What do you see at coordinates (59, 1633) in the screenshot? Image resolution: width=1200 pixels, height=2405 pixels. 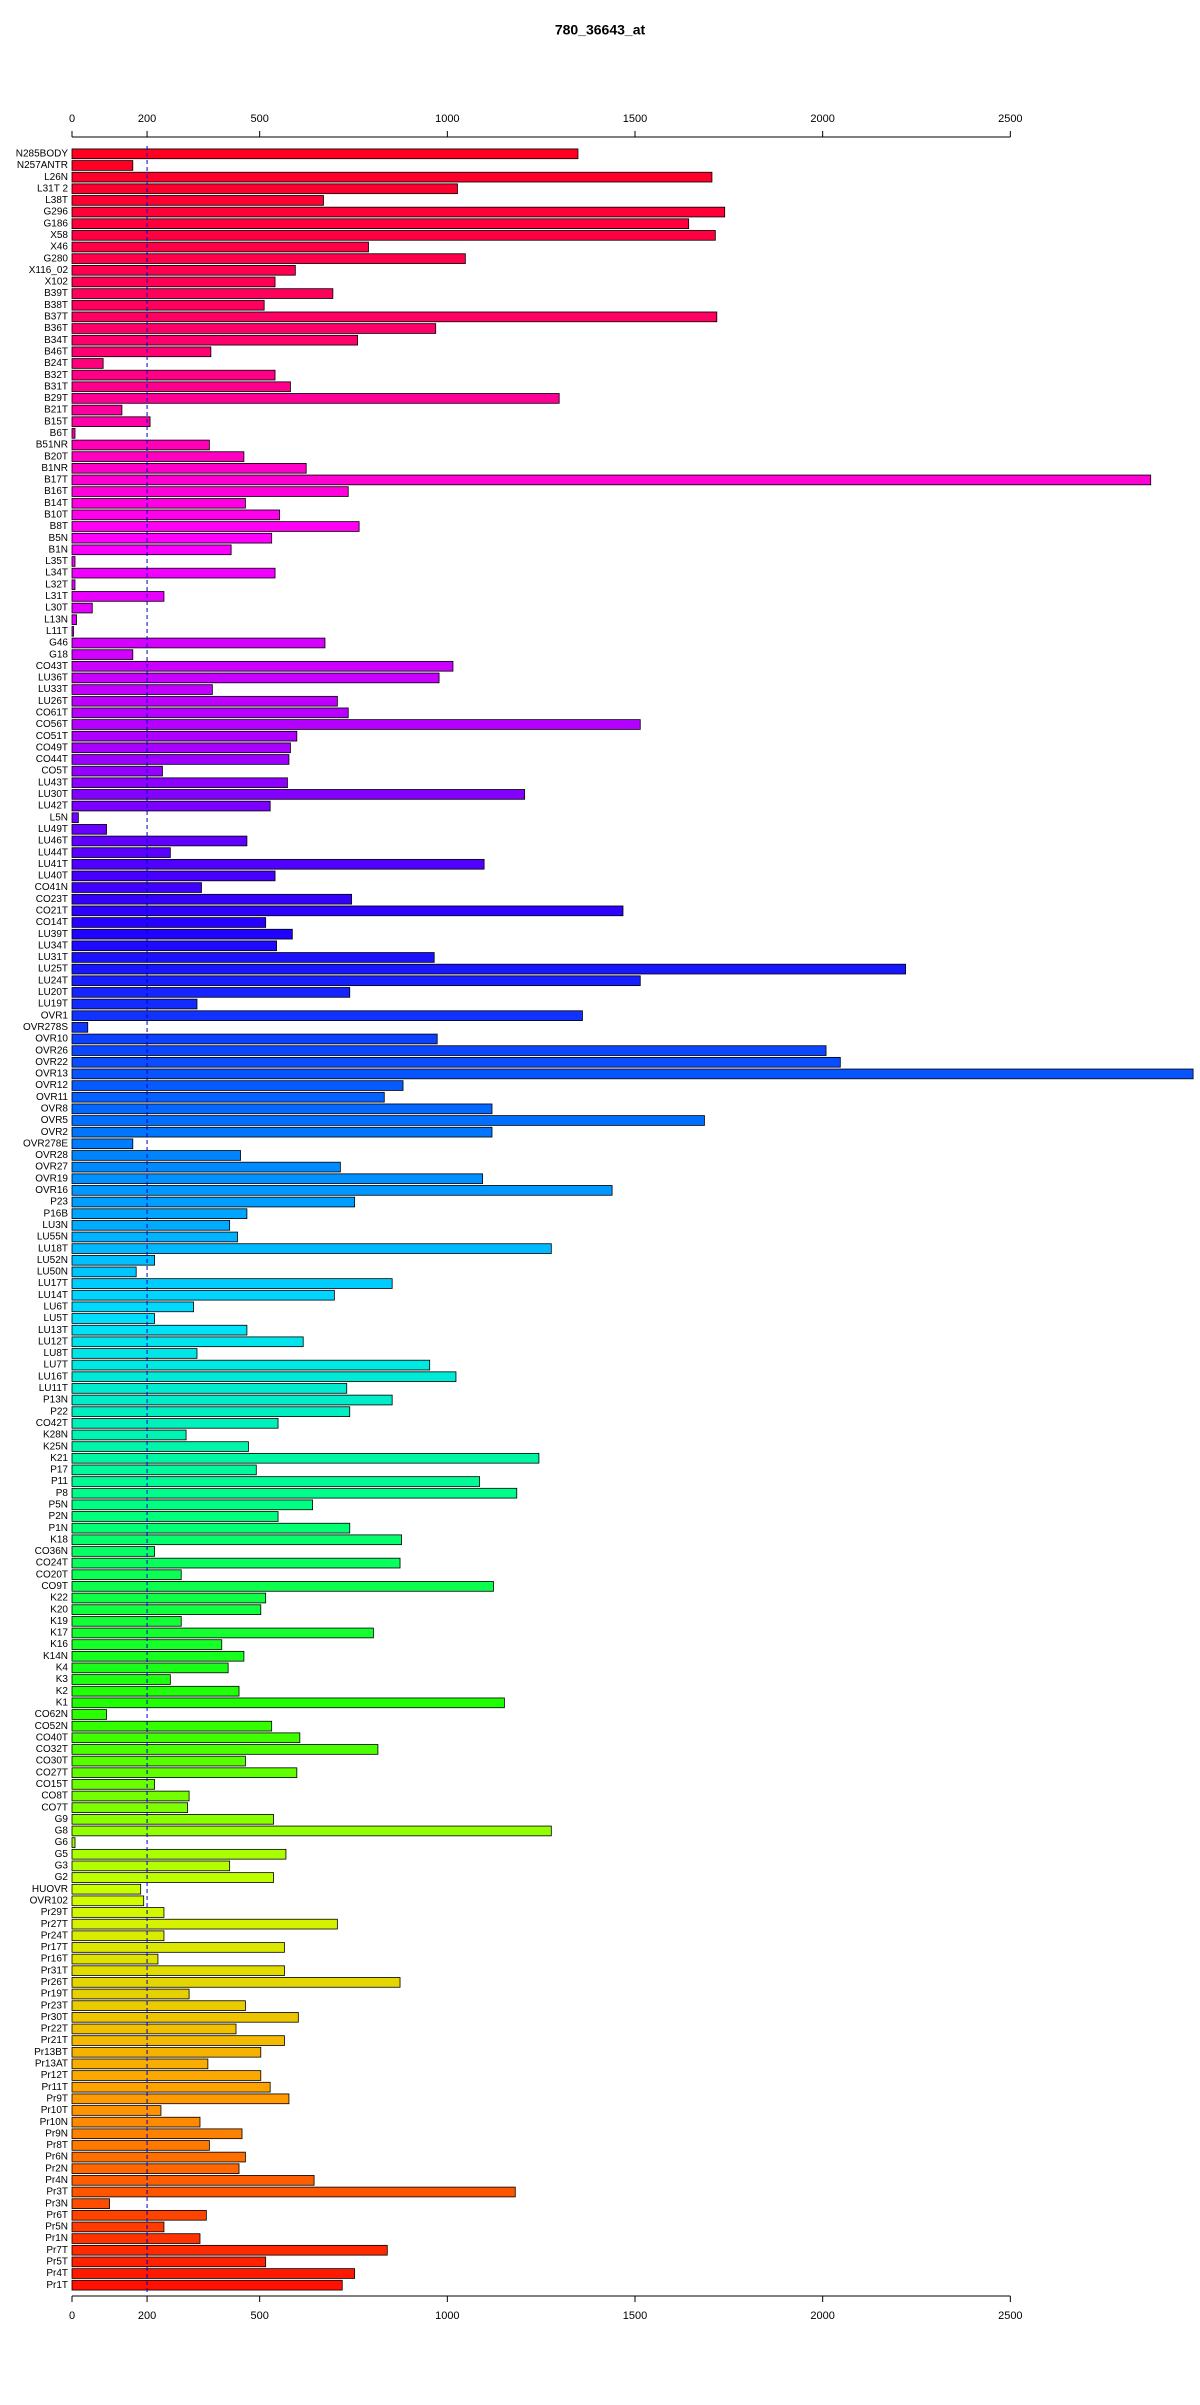 I see `y-tick-label: K17` at bounding box center [59, 1633].